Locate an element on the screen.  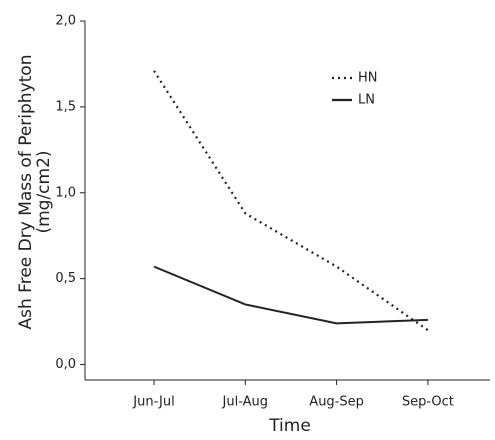
y-tick-label: 1,5 is located at coordinates (65, 106).